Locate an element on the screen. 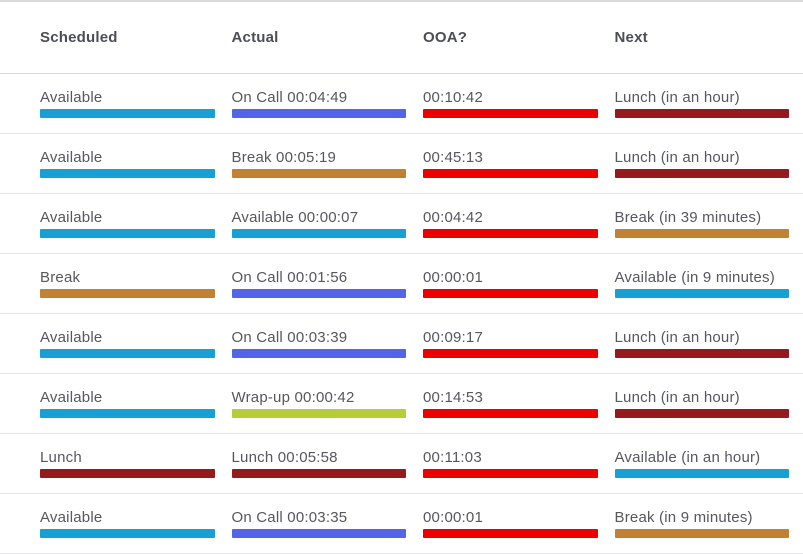 Image resolution: width=803 pixels, height=554 pixels. status-label: 00:04:42 is located at coordinates (453, 217).